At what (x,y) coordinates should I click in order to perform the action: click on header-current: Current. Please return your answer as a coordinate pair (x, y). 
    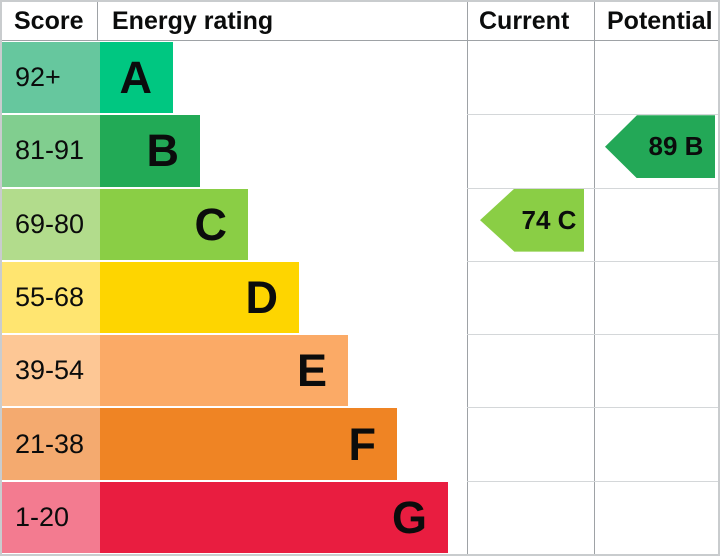
    Looking at the image, I should click on (524, 20).